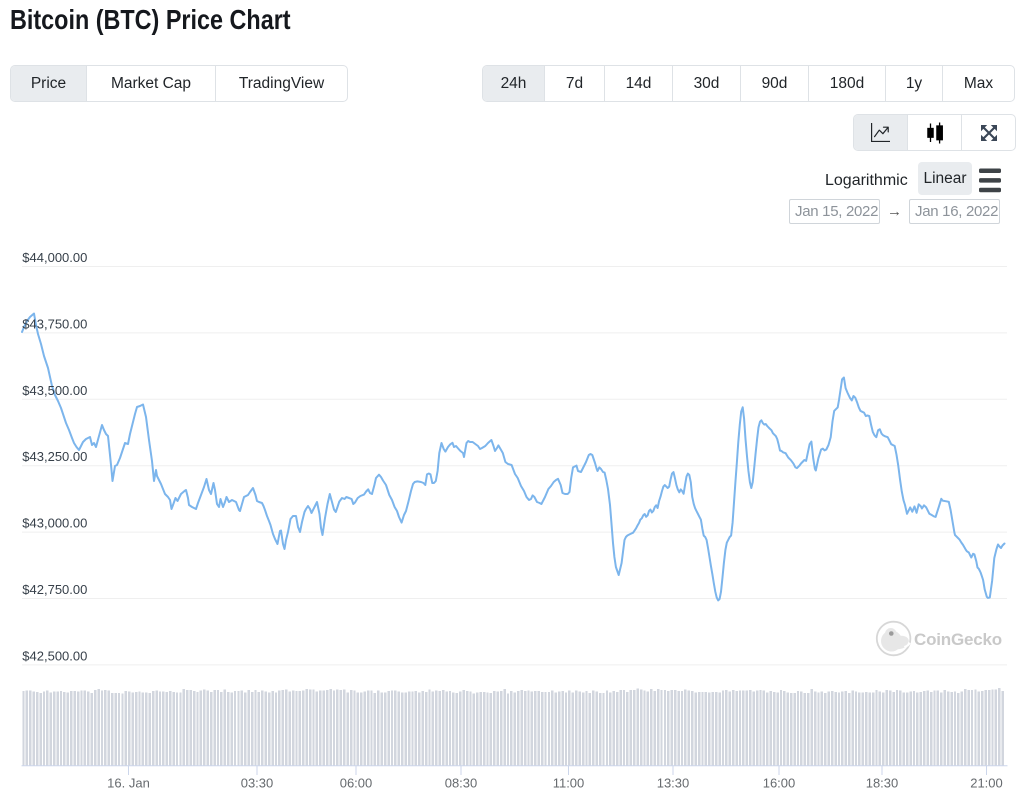  What do you see at coordinates (986, 783) in the screenshot?
I see `svg-text: 21:00` at bounding box center [986, 783].